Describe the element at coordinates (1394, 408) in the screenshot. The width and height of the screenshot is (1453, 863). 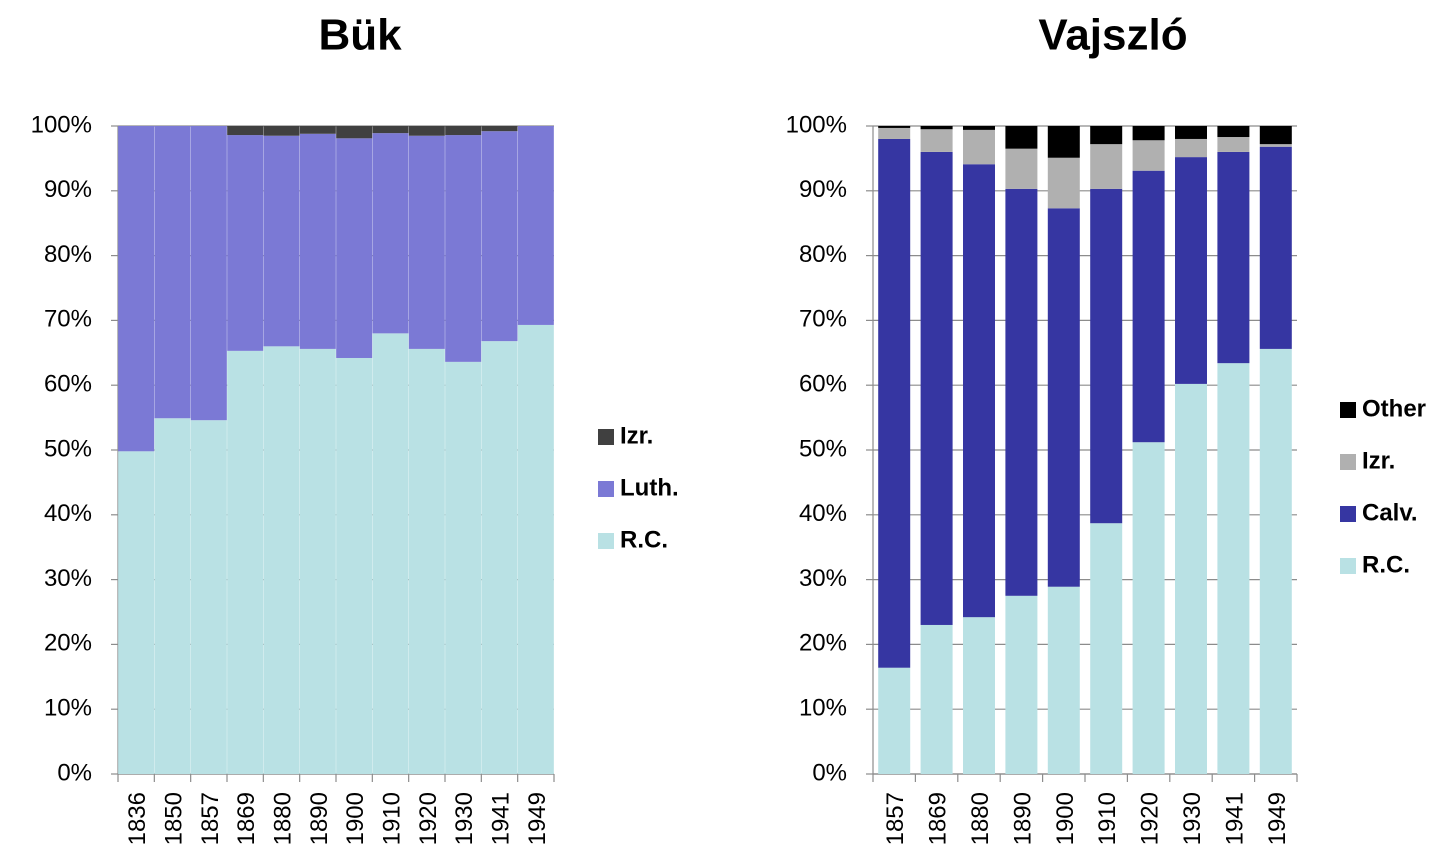
I see `legend-label: Other` at that location.